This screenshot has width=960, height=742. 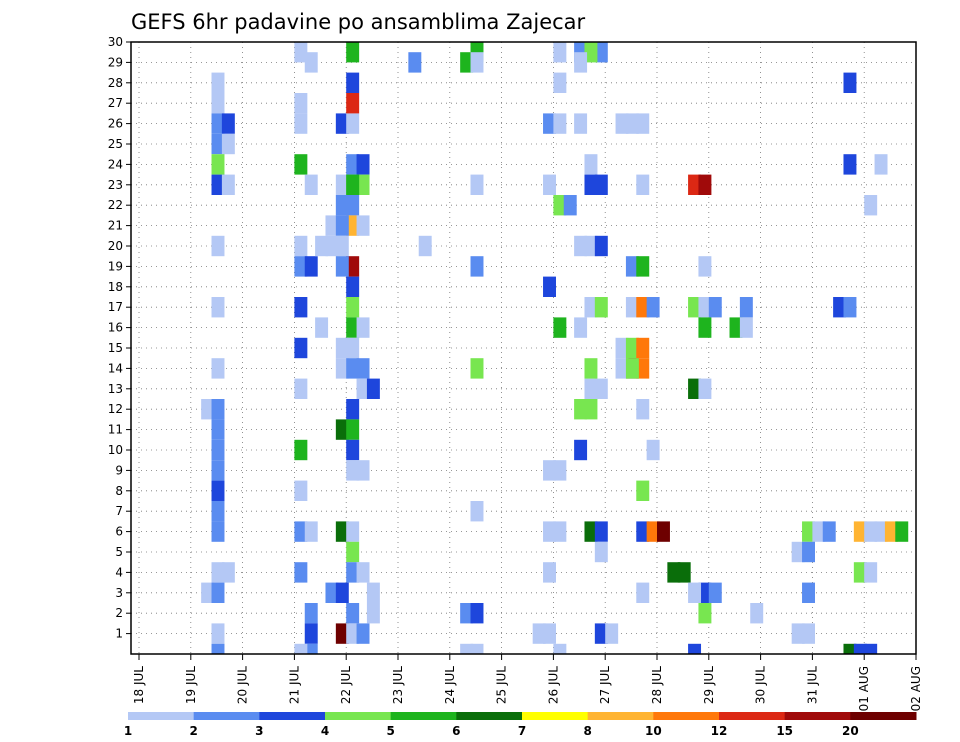 What do you see at coordinates (115, 124) in the screenshot?
I see `y-tick-label: 26` at bounding box center [115, 124].